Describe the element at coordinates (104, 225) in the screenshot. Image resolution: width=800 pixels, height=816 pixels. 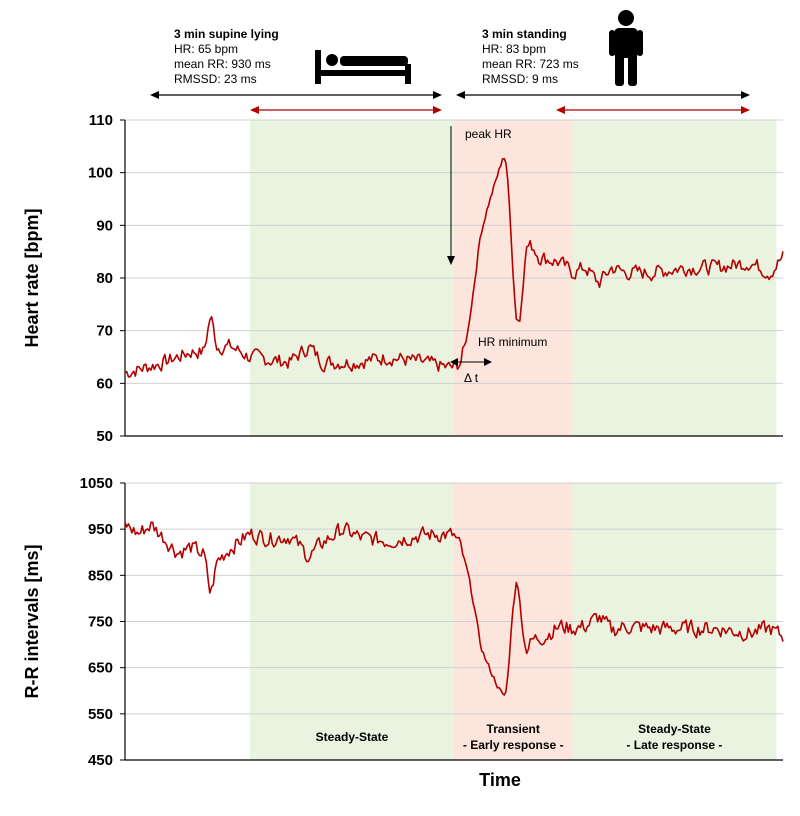
I see `y-tick-label: 90` at that location.